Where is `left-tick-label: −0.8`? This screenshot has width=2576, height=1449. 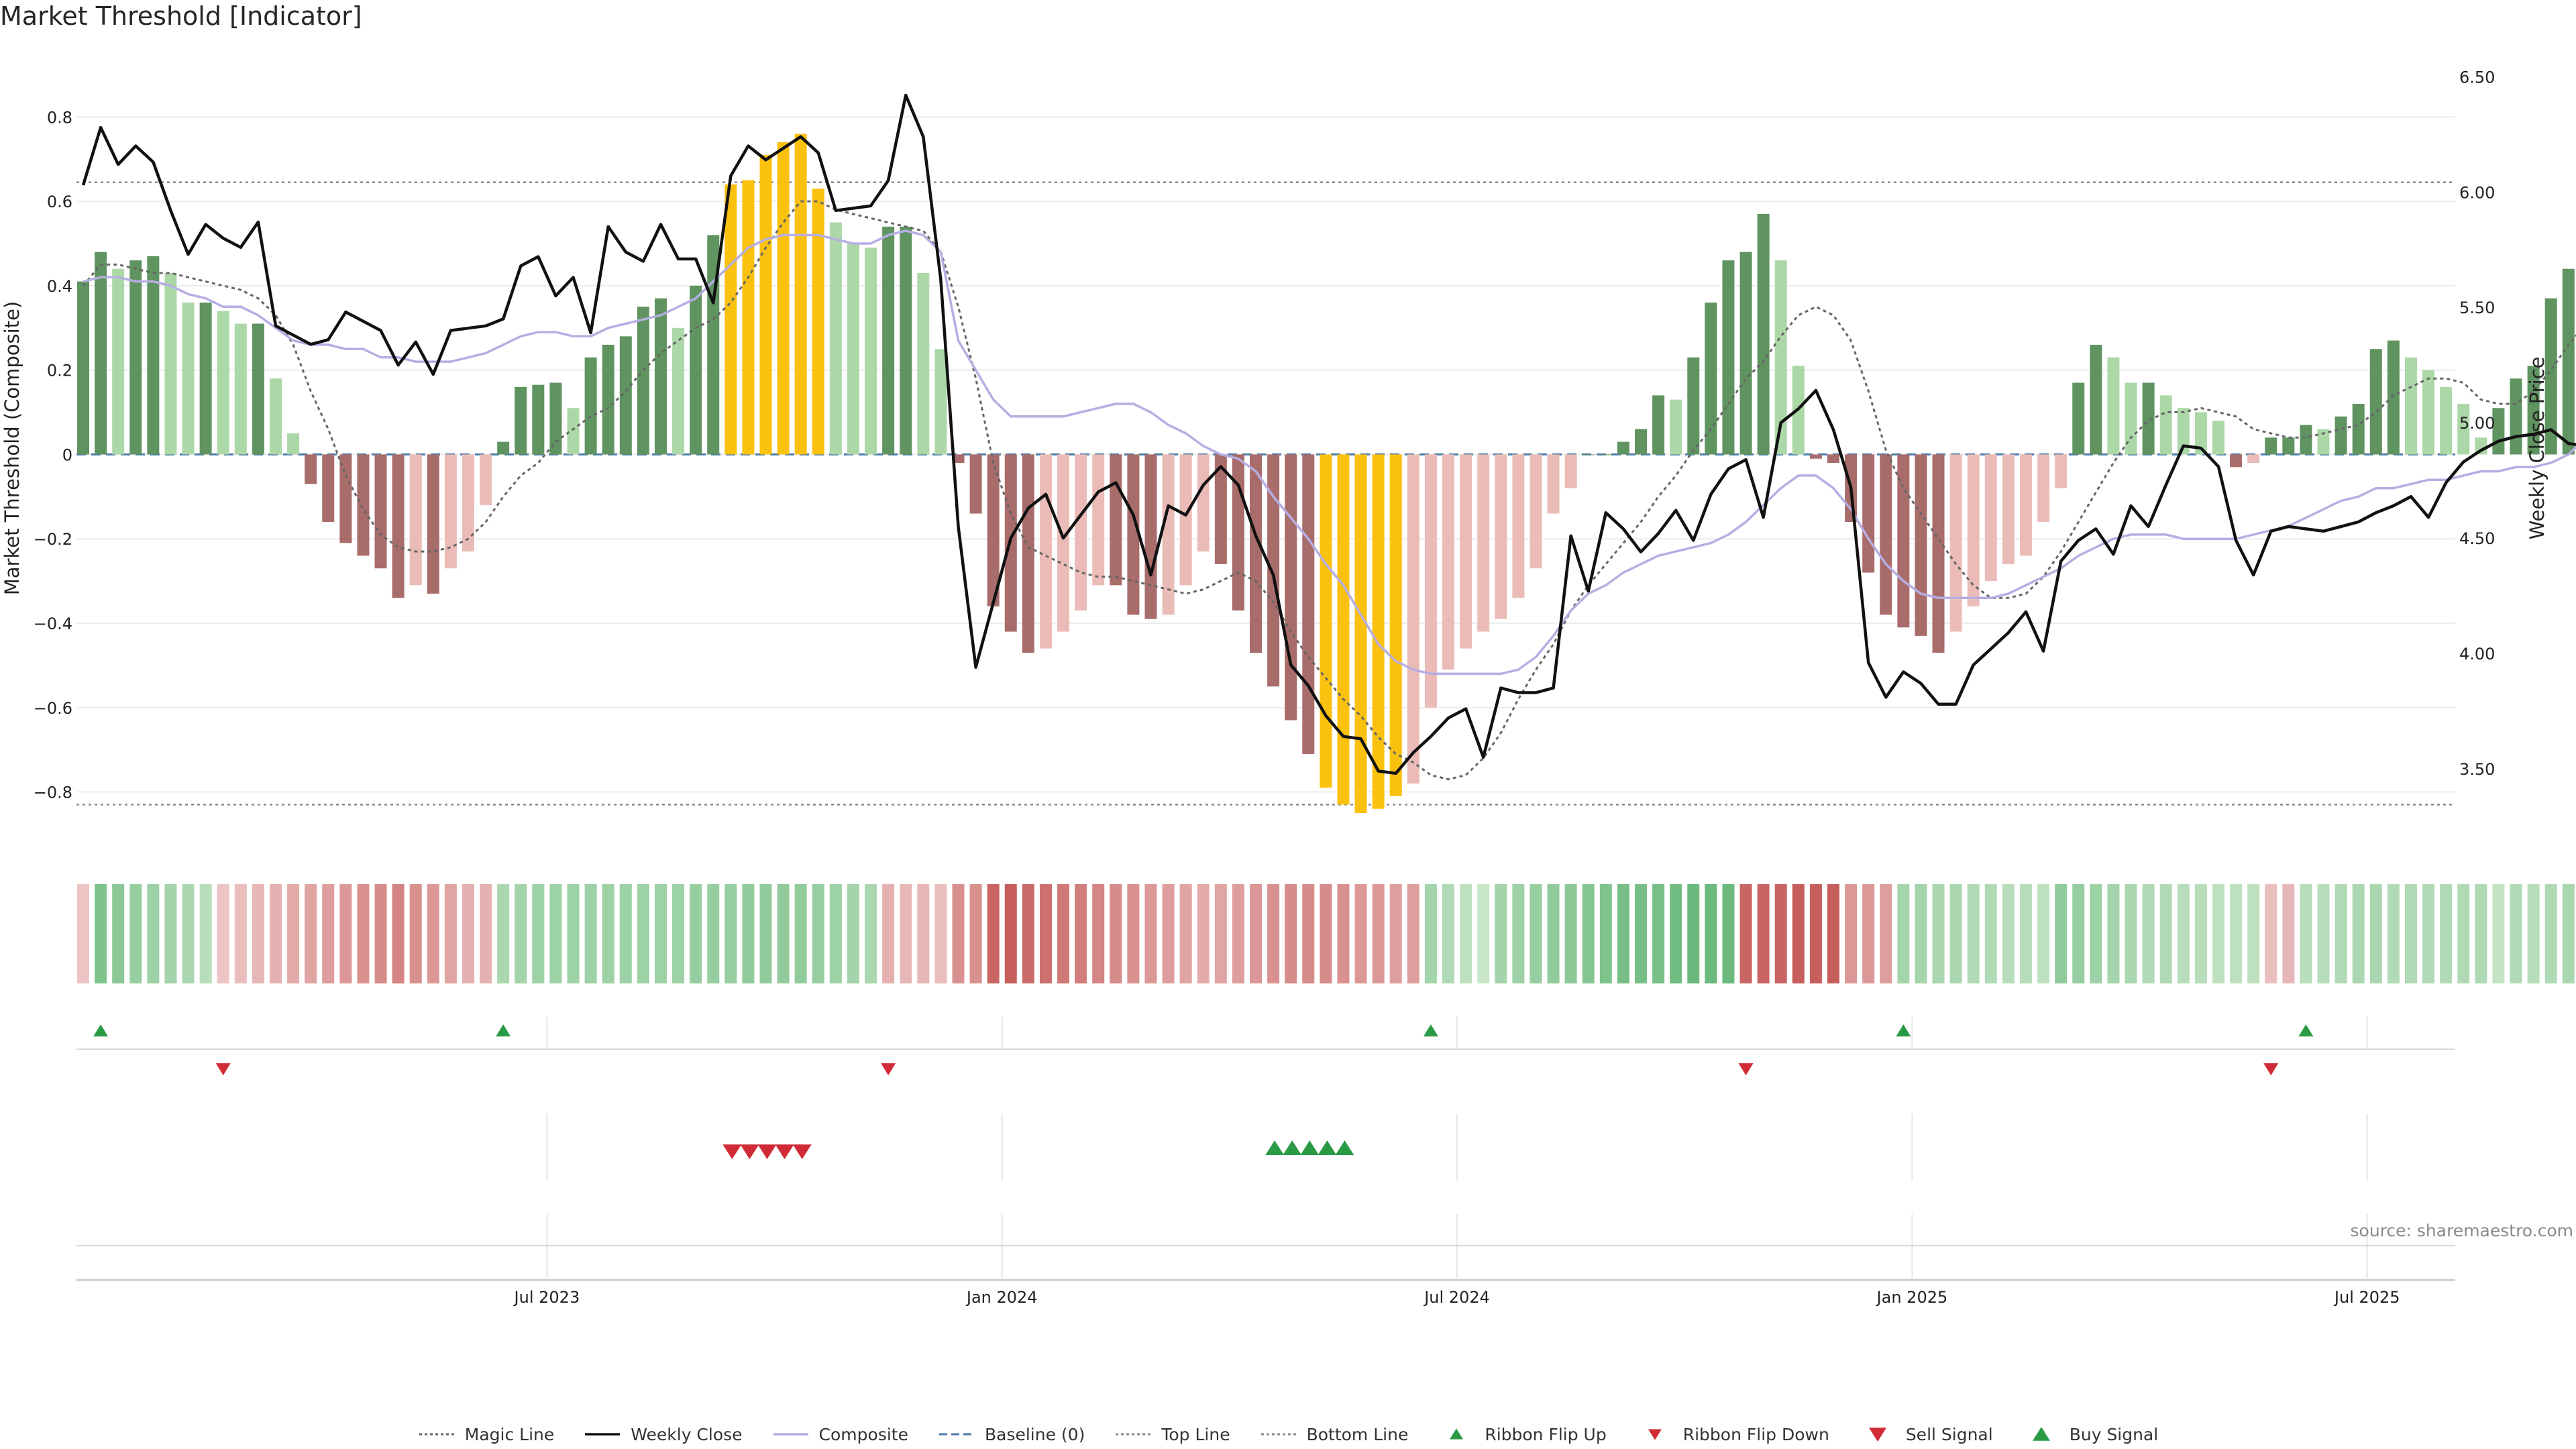 left-tick-label: −0.8 is located at coordinates (53, 793).